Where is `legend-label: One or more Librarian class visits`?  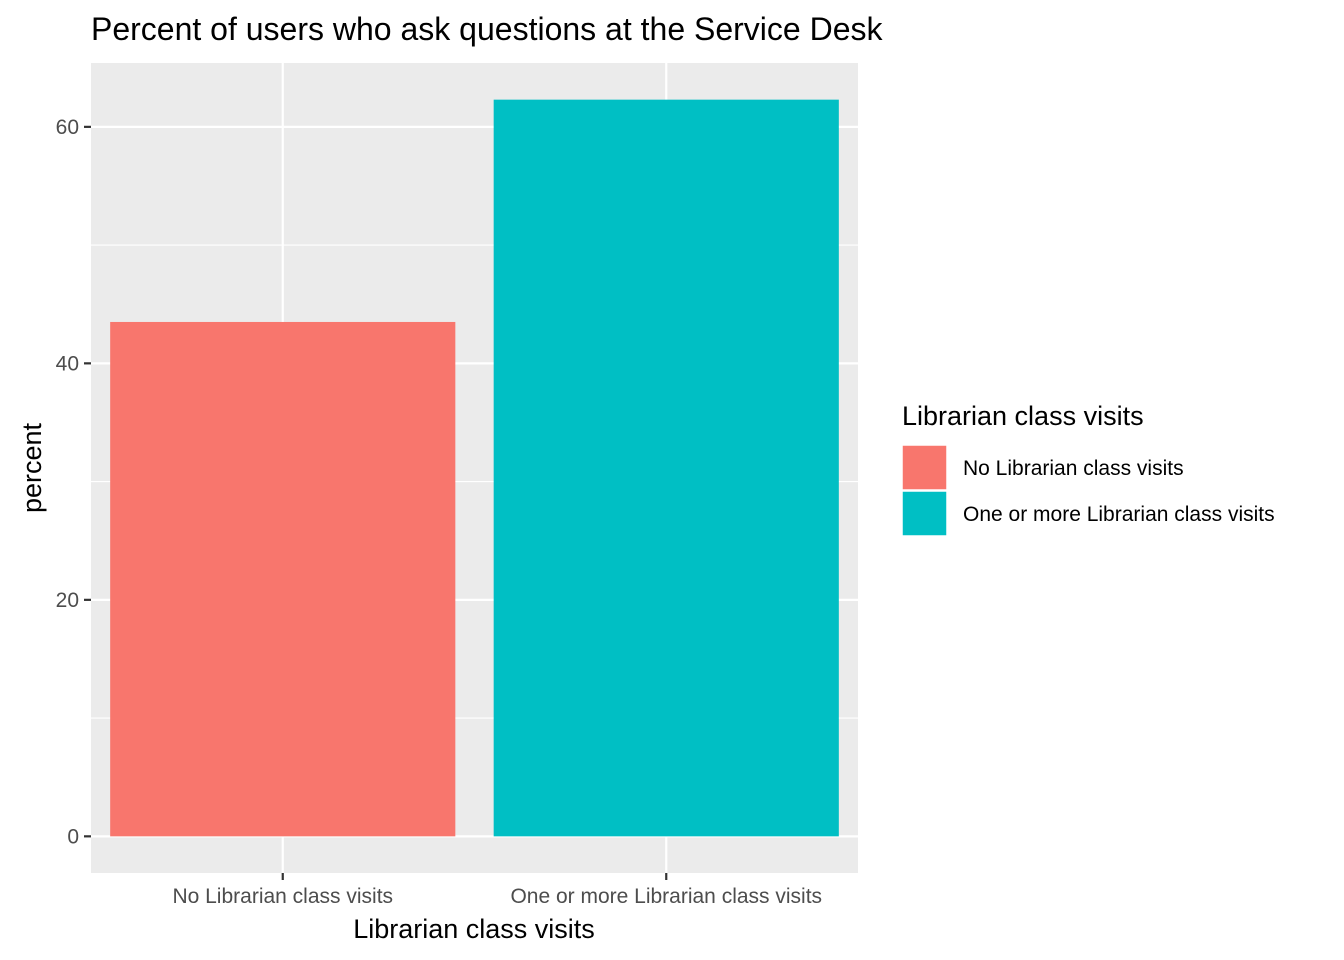
legend-label: One or more Librarian class visits is located at coordinates (1119, 514).